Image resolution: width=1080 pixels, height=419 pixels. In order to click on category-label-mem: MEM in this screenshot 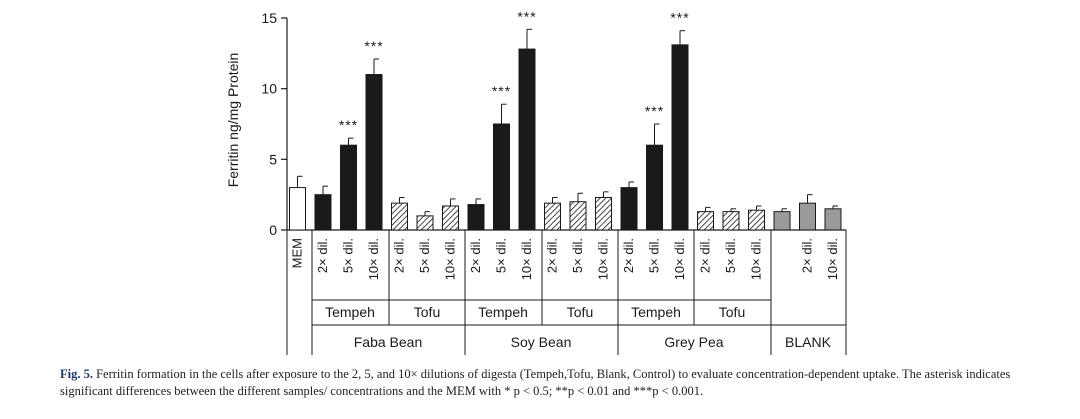, I will do `click(297, 253)`.